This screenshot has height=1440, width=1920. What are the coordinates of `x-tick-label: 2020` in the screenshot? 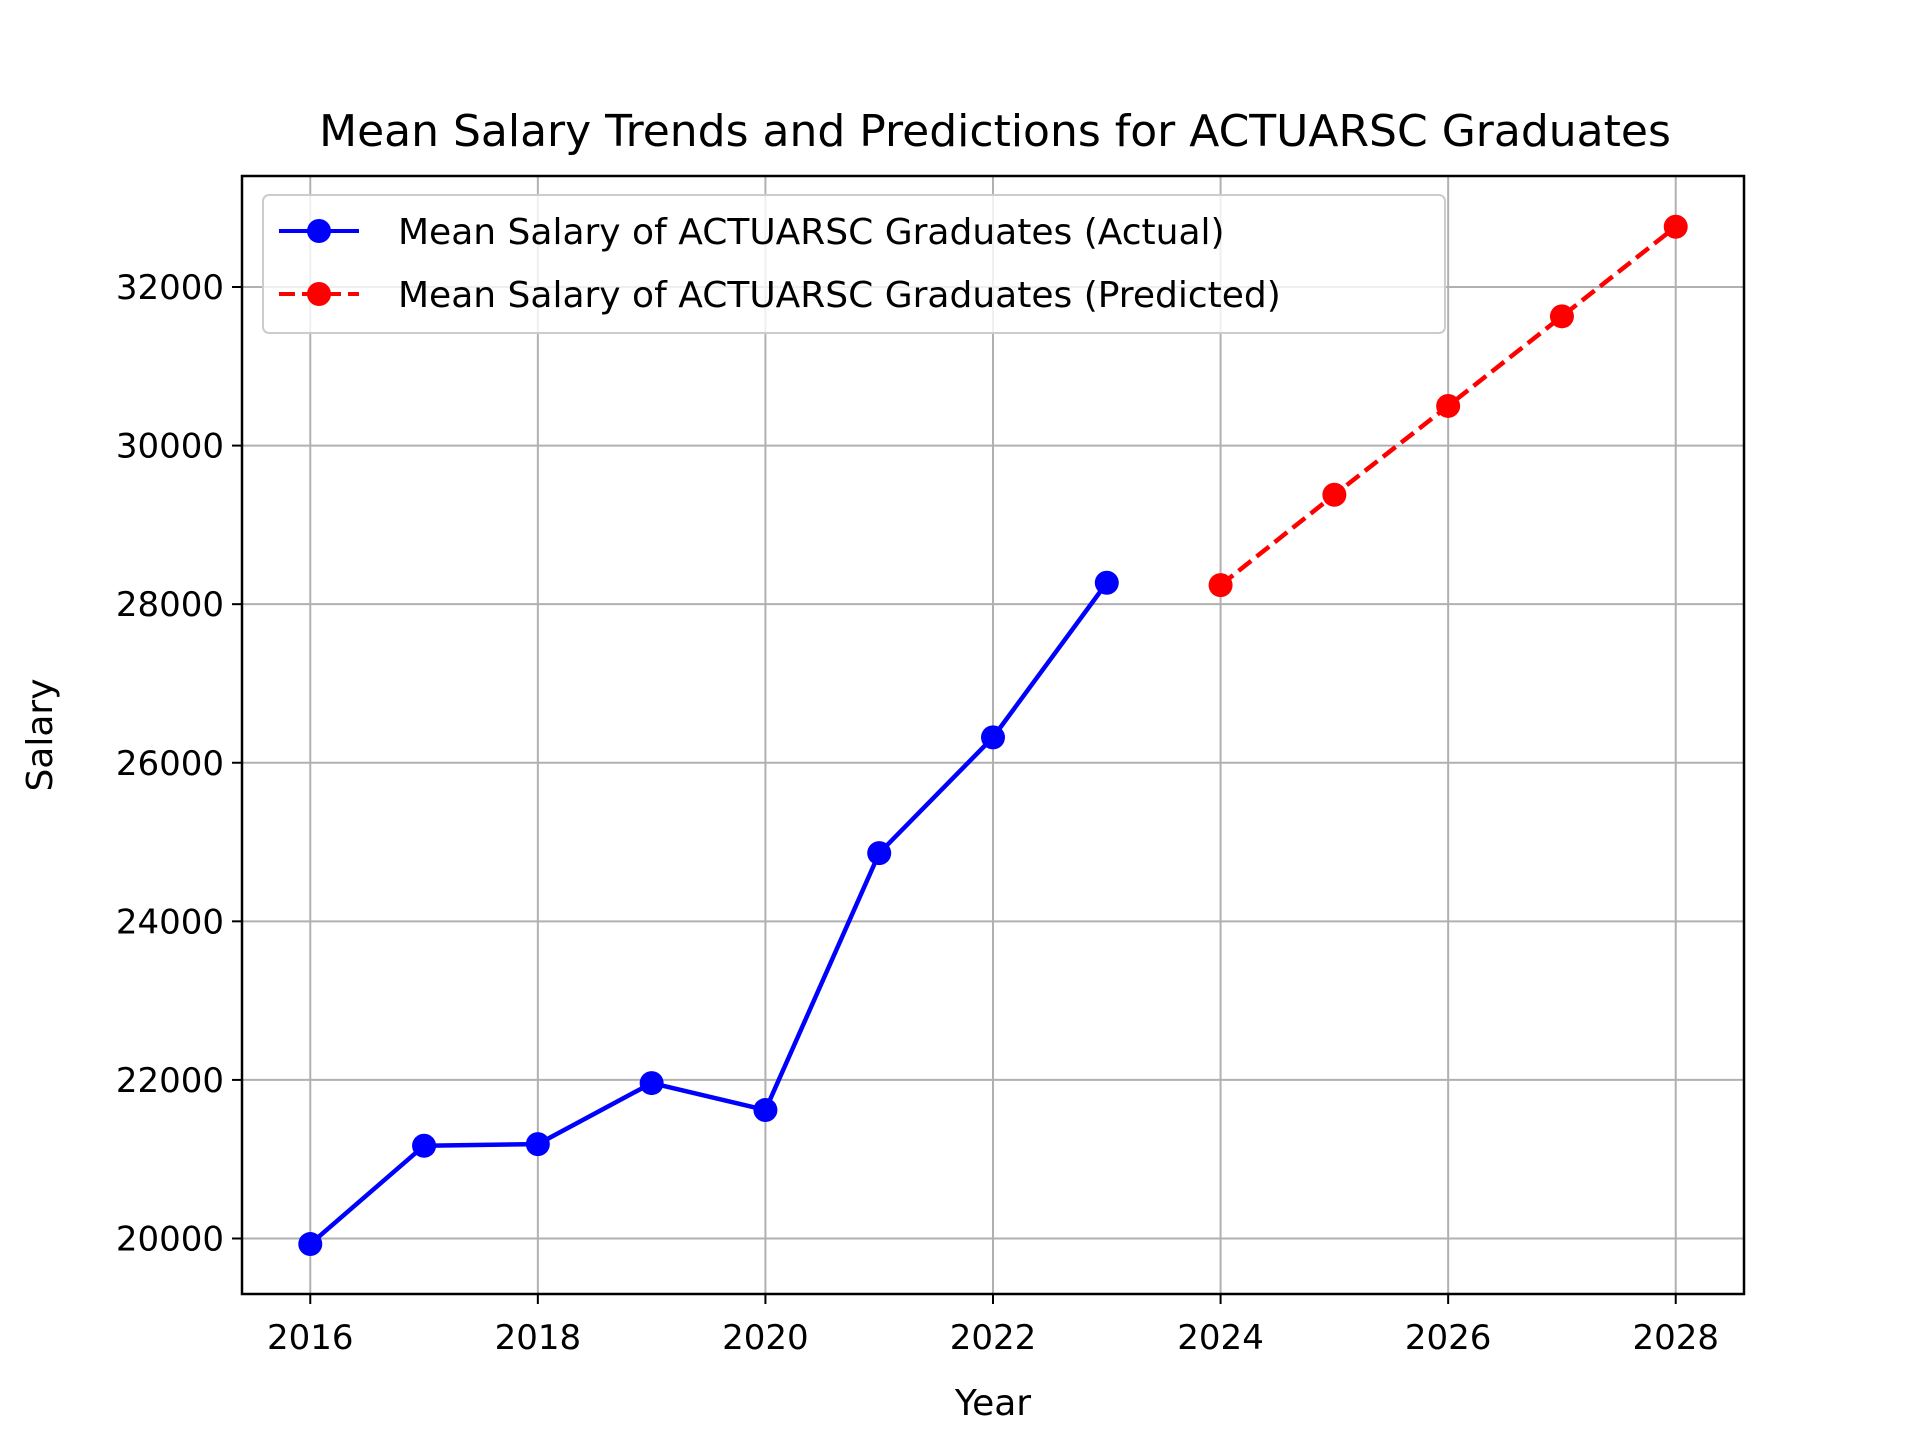 It's located at (765, 1338).